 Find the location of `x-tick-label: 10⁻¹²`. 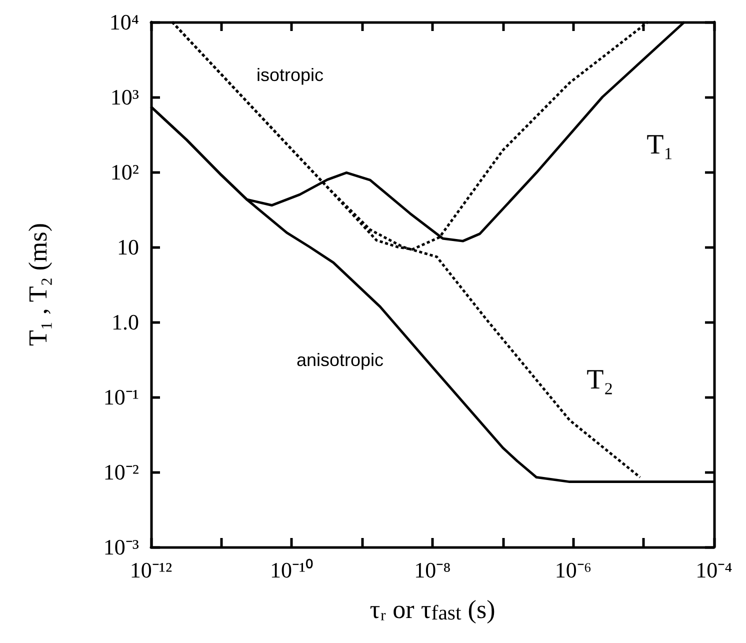

x-tick-label: 10⁻¹² is located at coordinates (151, 570).